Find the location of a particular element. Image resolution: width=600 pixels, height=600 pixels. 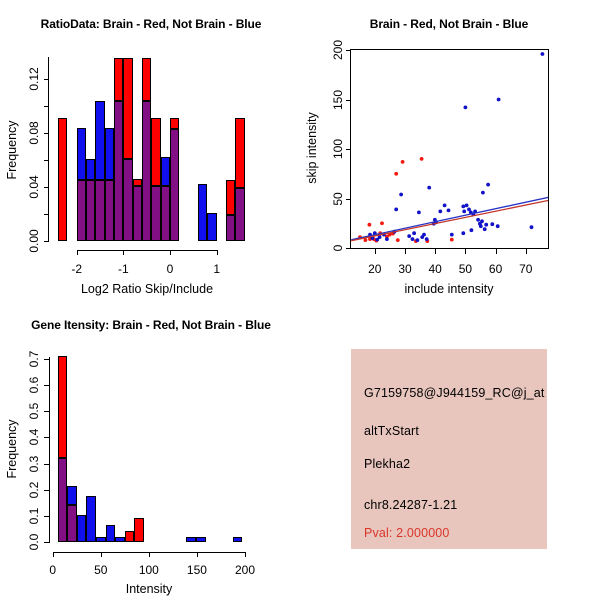

x-tick-label: -2 is located at coordinates (76, 268).